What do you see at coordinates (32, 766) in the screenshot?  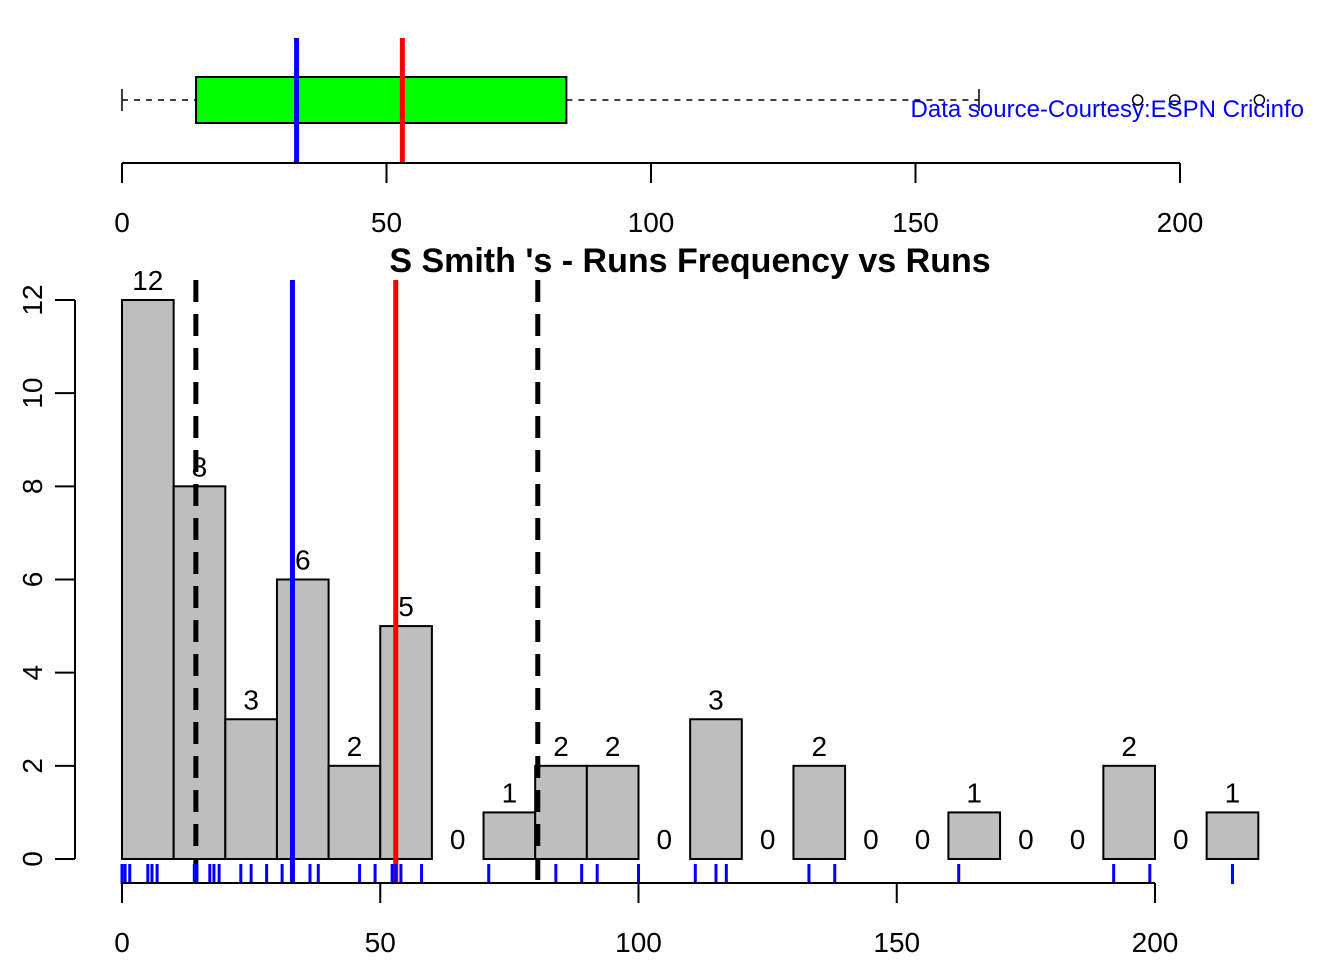 I see `y-tick-label: 2` at bounding box center [32, 766].